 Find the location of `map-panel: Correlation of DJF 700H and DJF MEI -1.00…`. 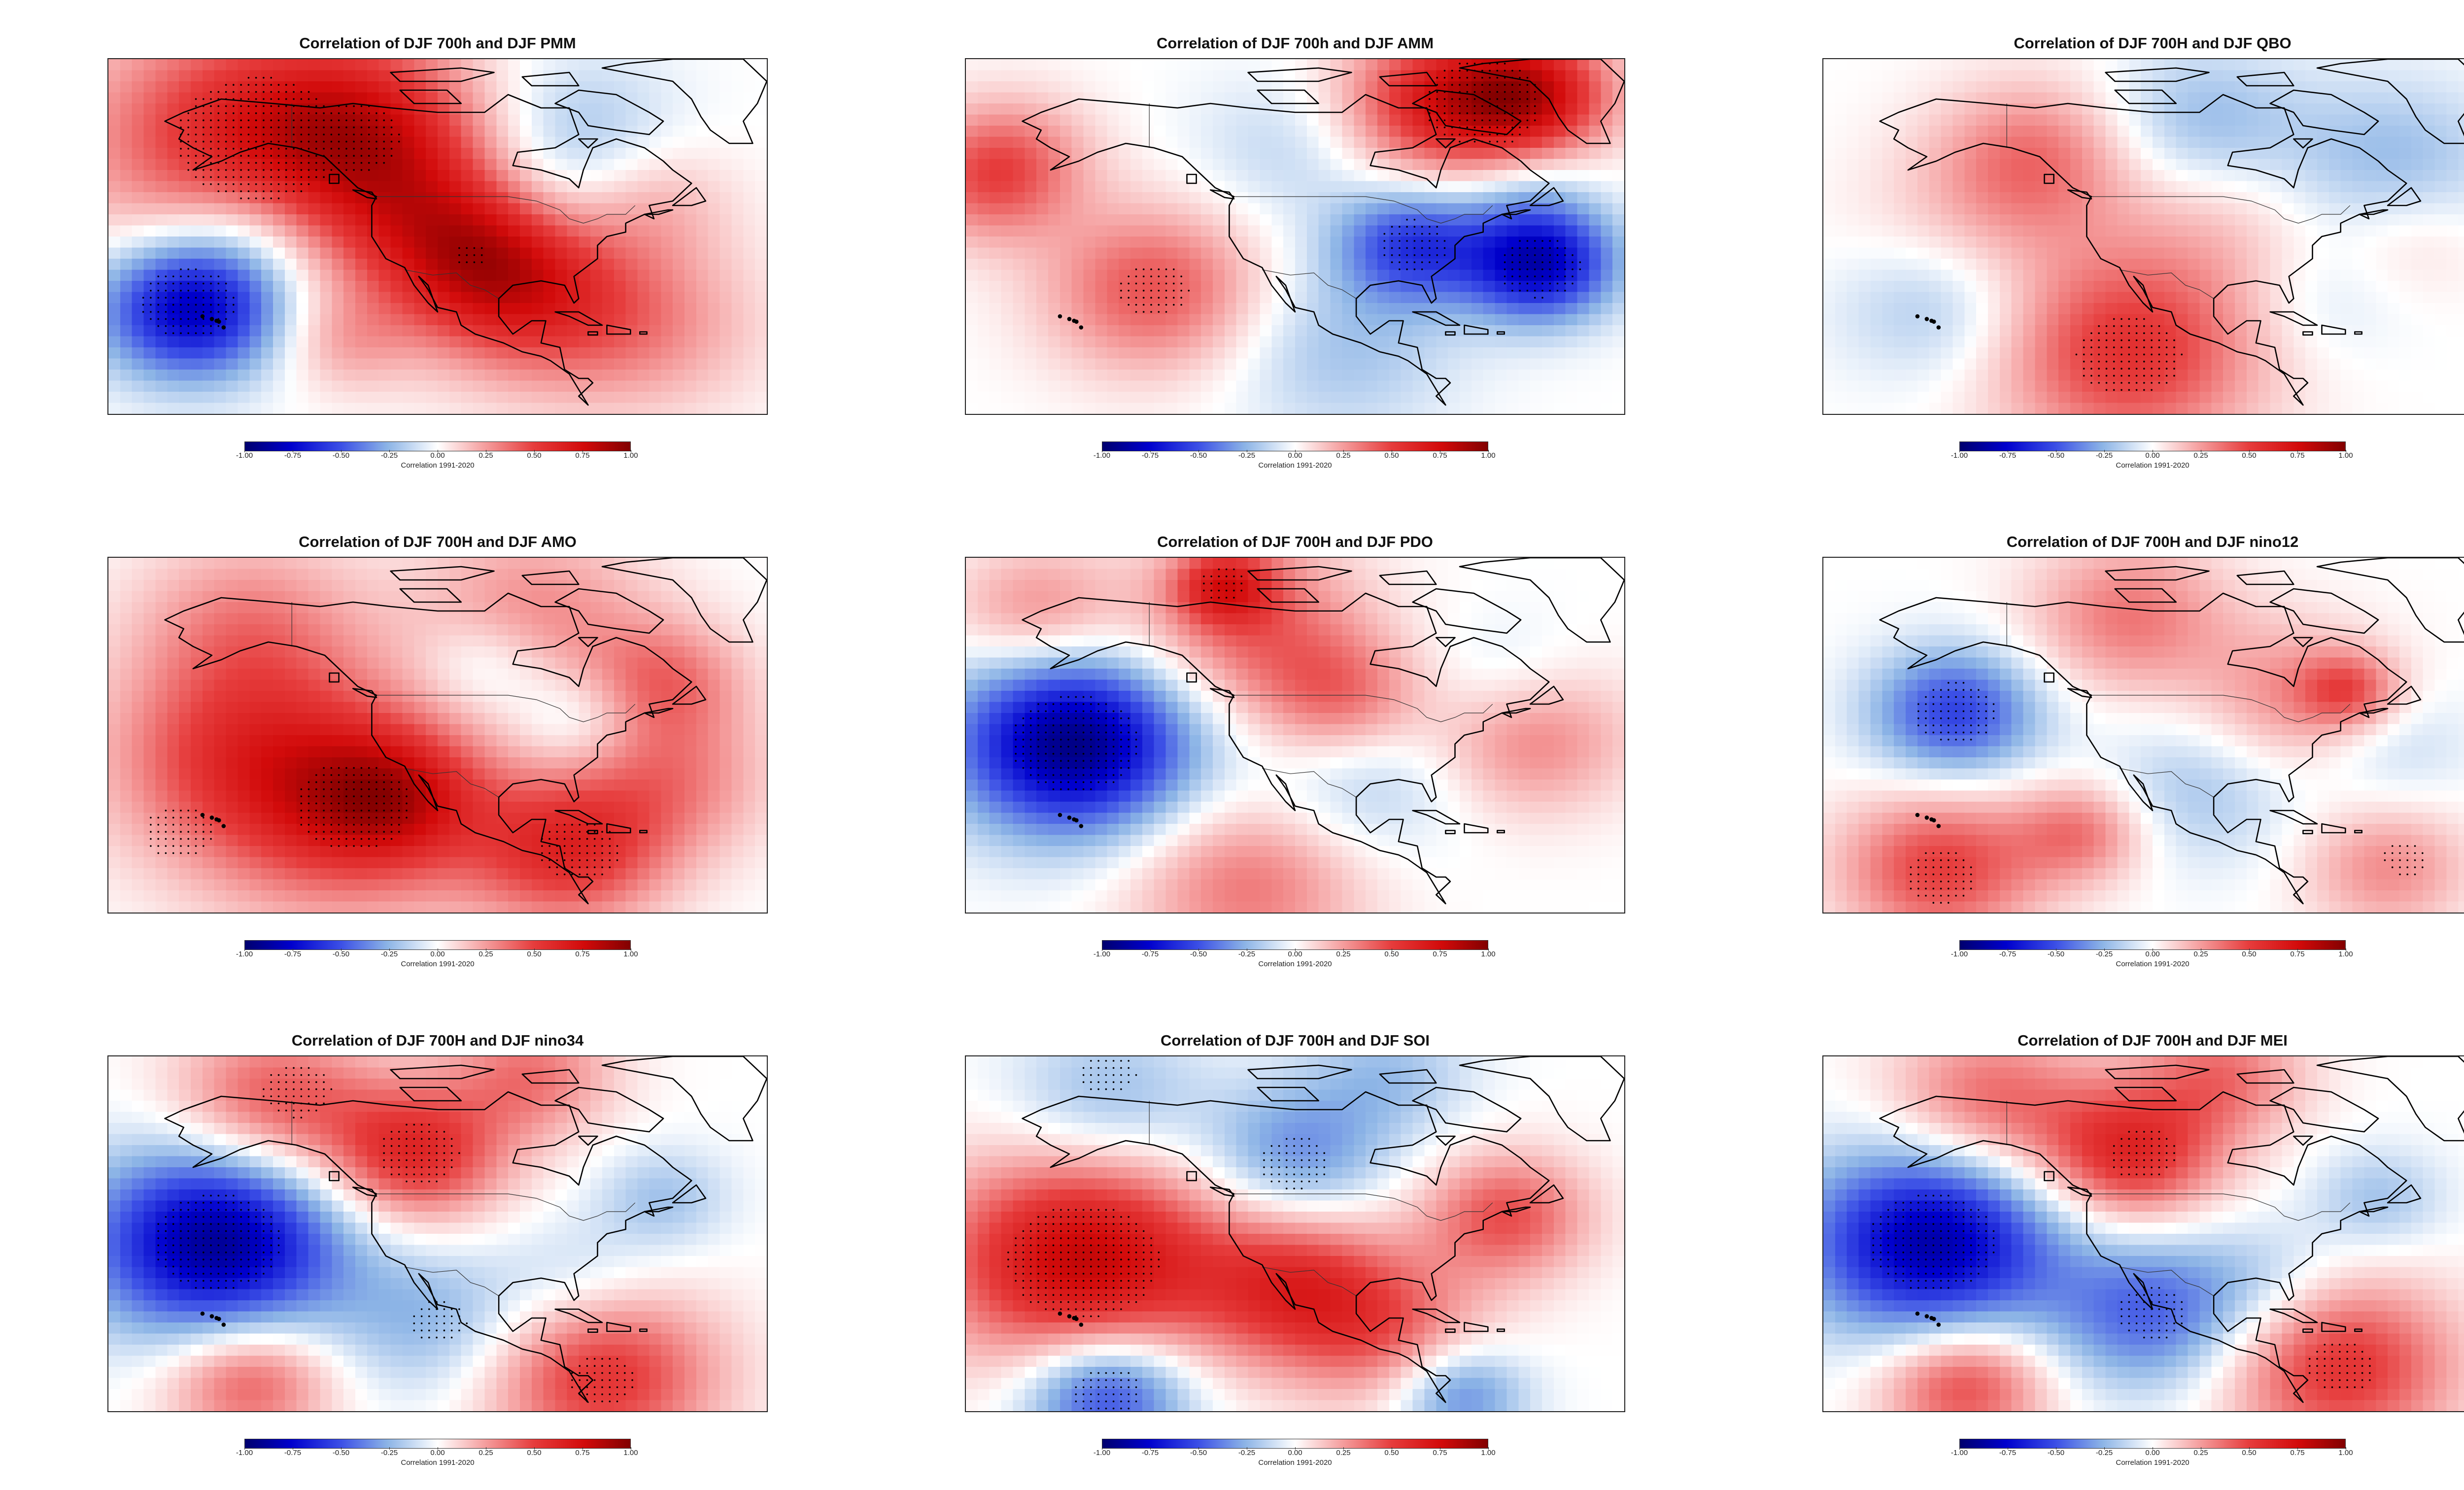

map-panel: Correlation of DJF 700H and DJF MEI -1.00… is located at coordinates (2143, 1257).